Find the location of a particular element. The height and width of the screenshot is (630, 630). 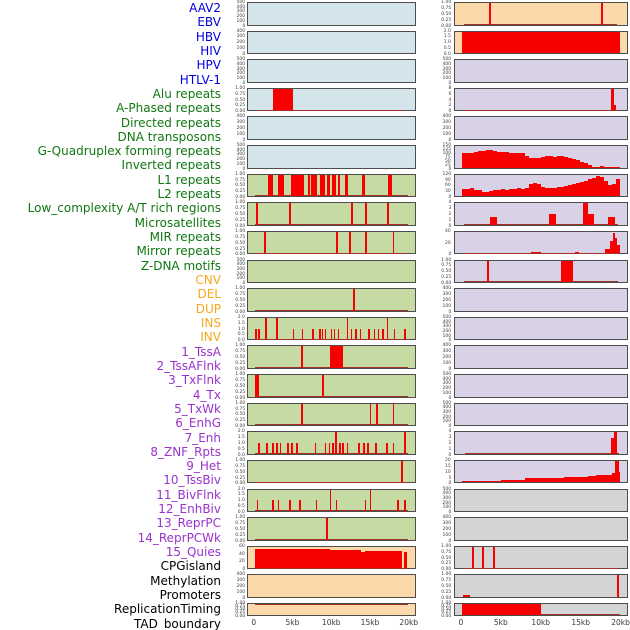

plot-area-dna-transposons is located at coordinates (541, 128).